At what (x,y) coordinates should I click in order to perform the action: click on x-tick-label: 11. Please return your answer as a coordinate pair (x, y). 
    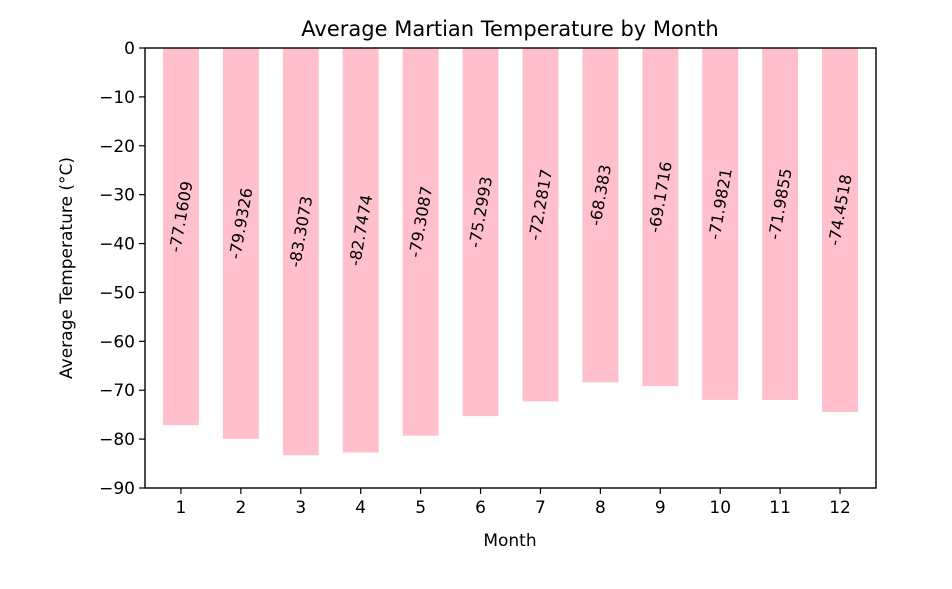
    Looking at the image, I should click on (780, 508).